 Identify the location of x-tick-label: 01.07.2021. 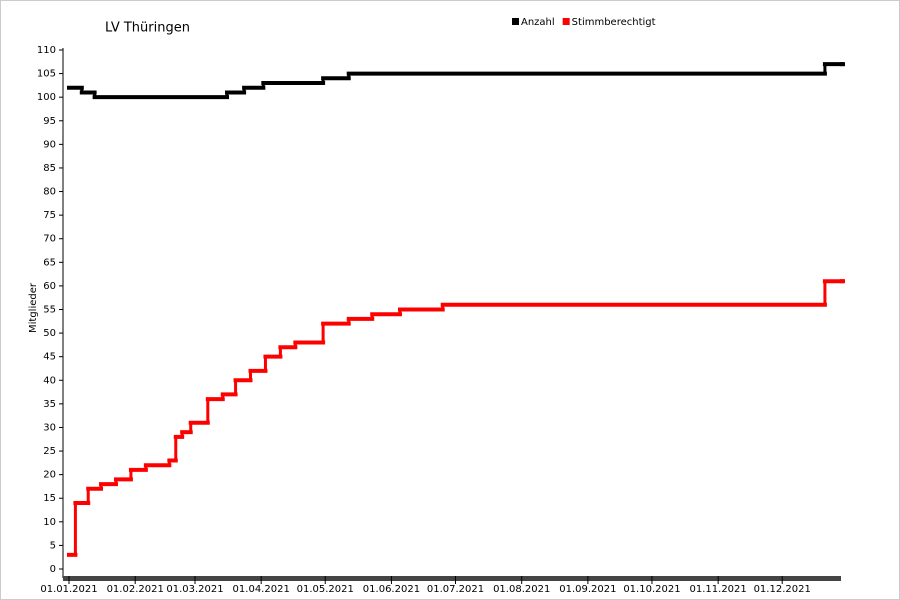
(455, 589).